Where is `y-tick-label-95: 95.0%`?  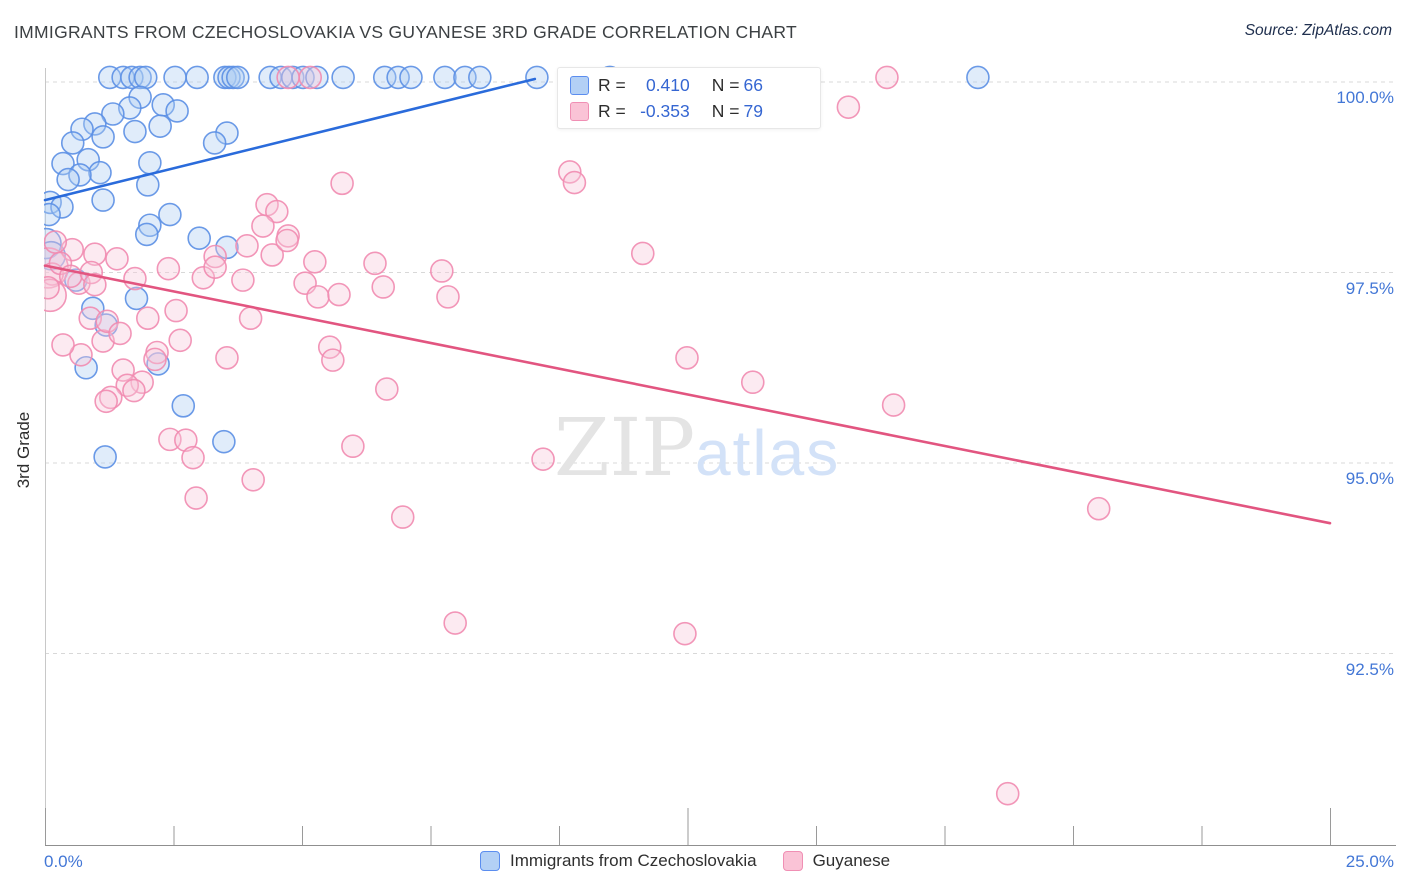 y-tick-label-95: 95.0% is located at coordinates (1369, 478).